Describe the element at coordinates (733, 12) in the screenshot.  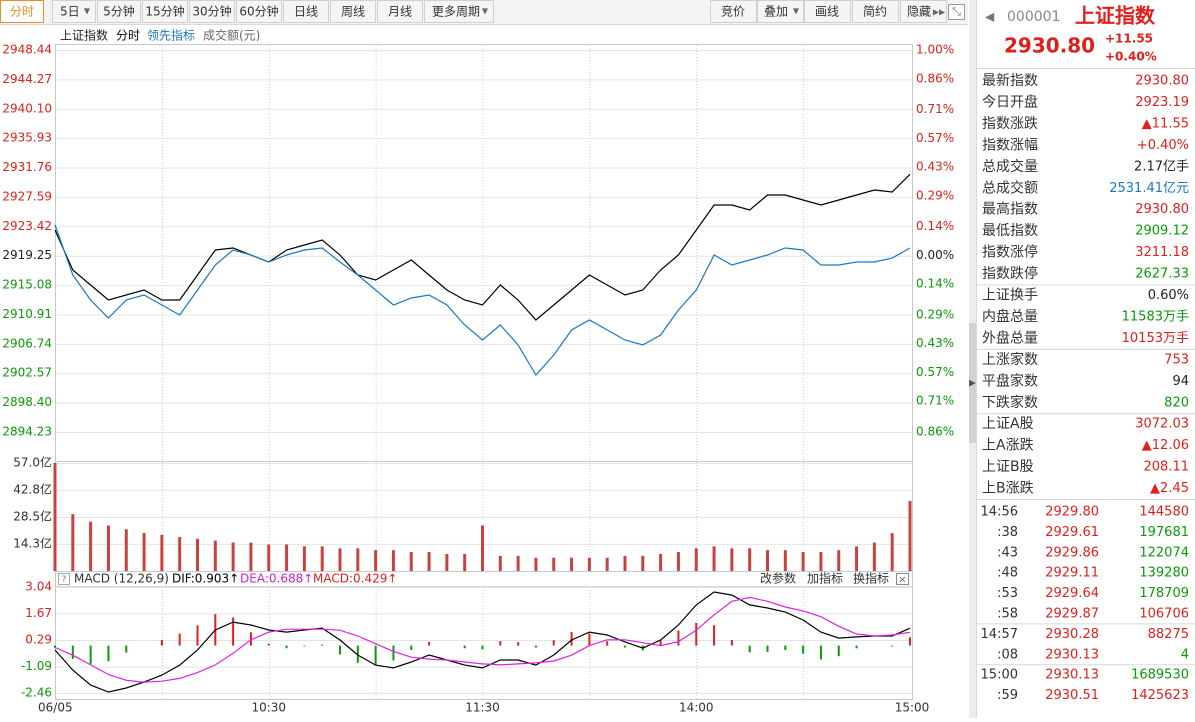
I see `tool-label: 竞价` at that location.